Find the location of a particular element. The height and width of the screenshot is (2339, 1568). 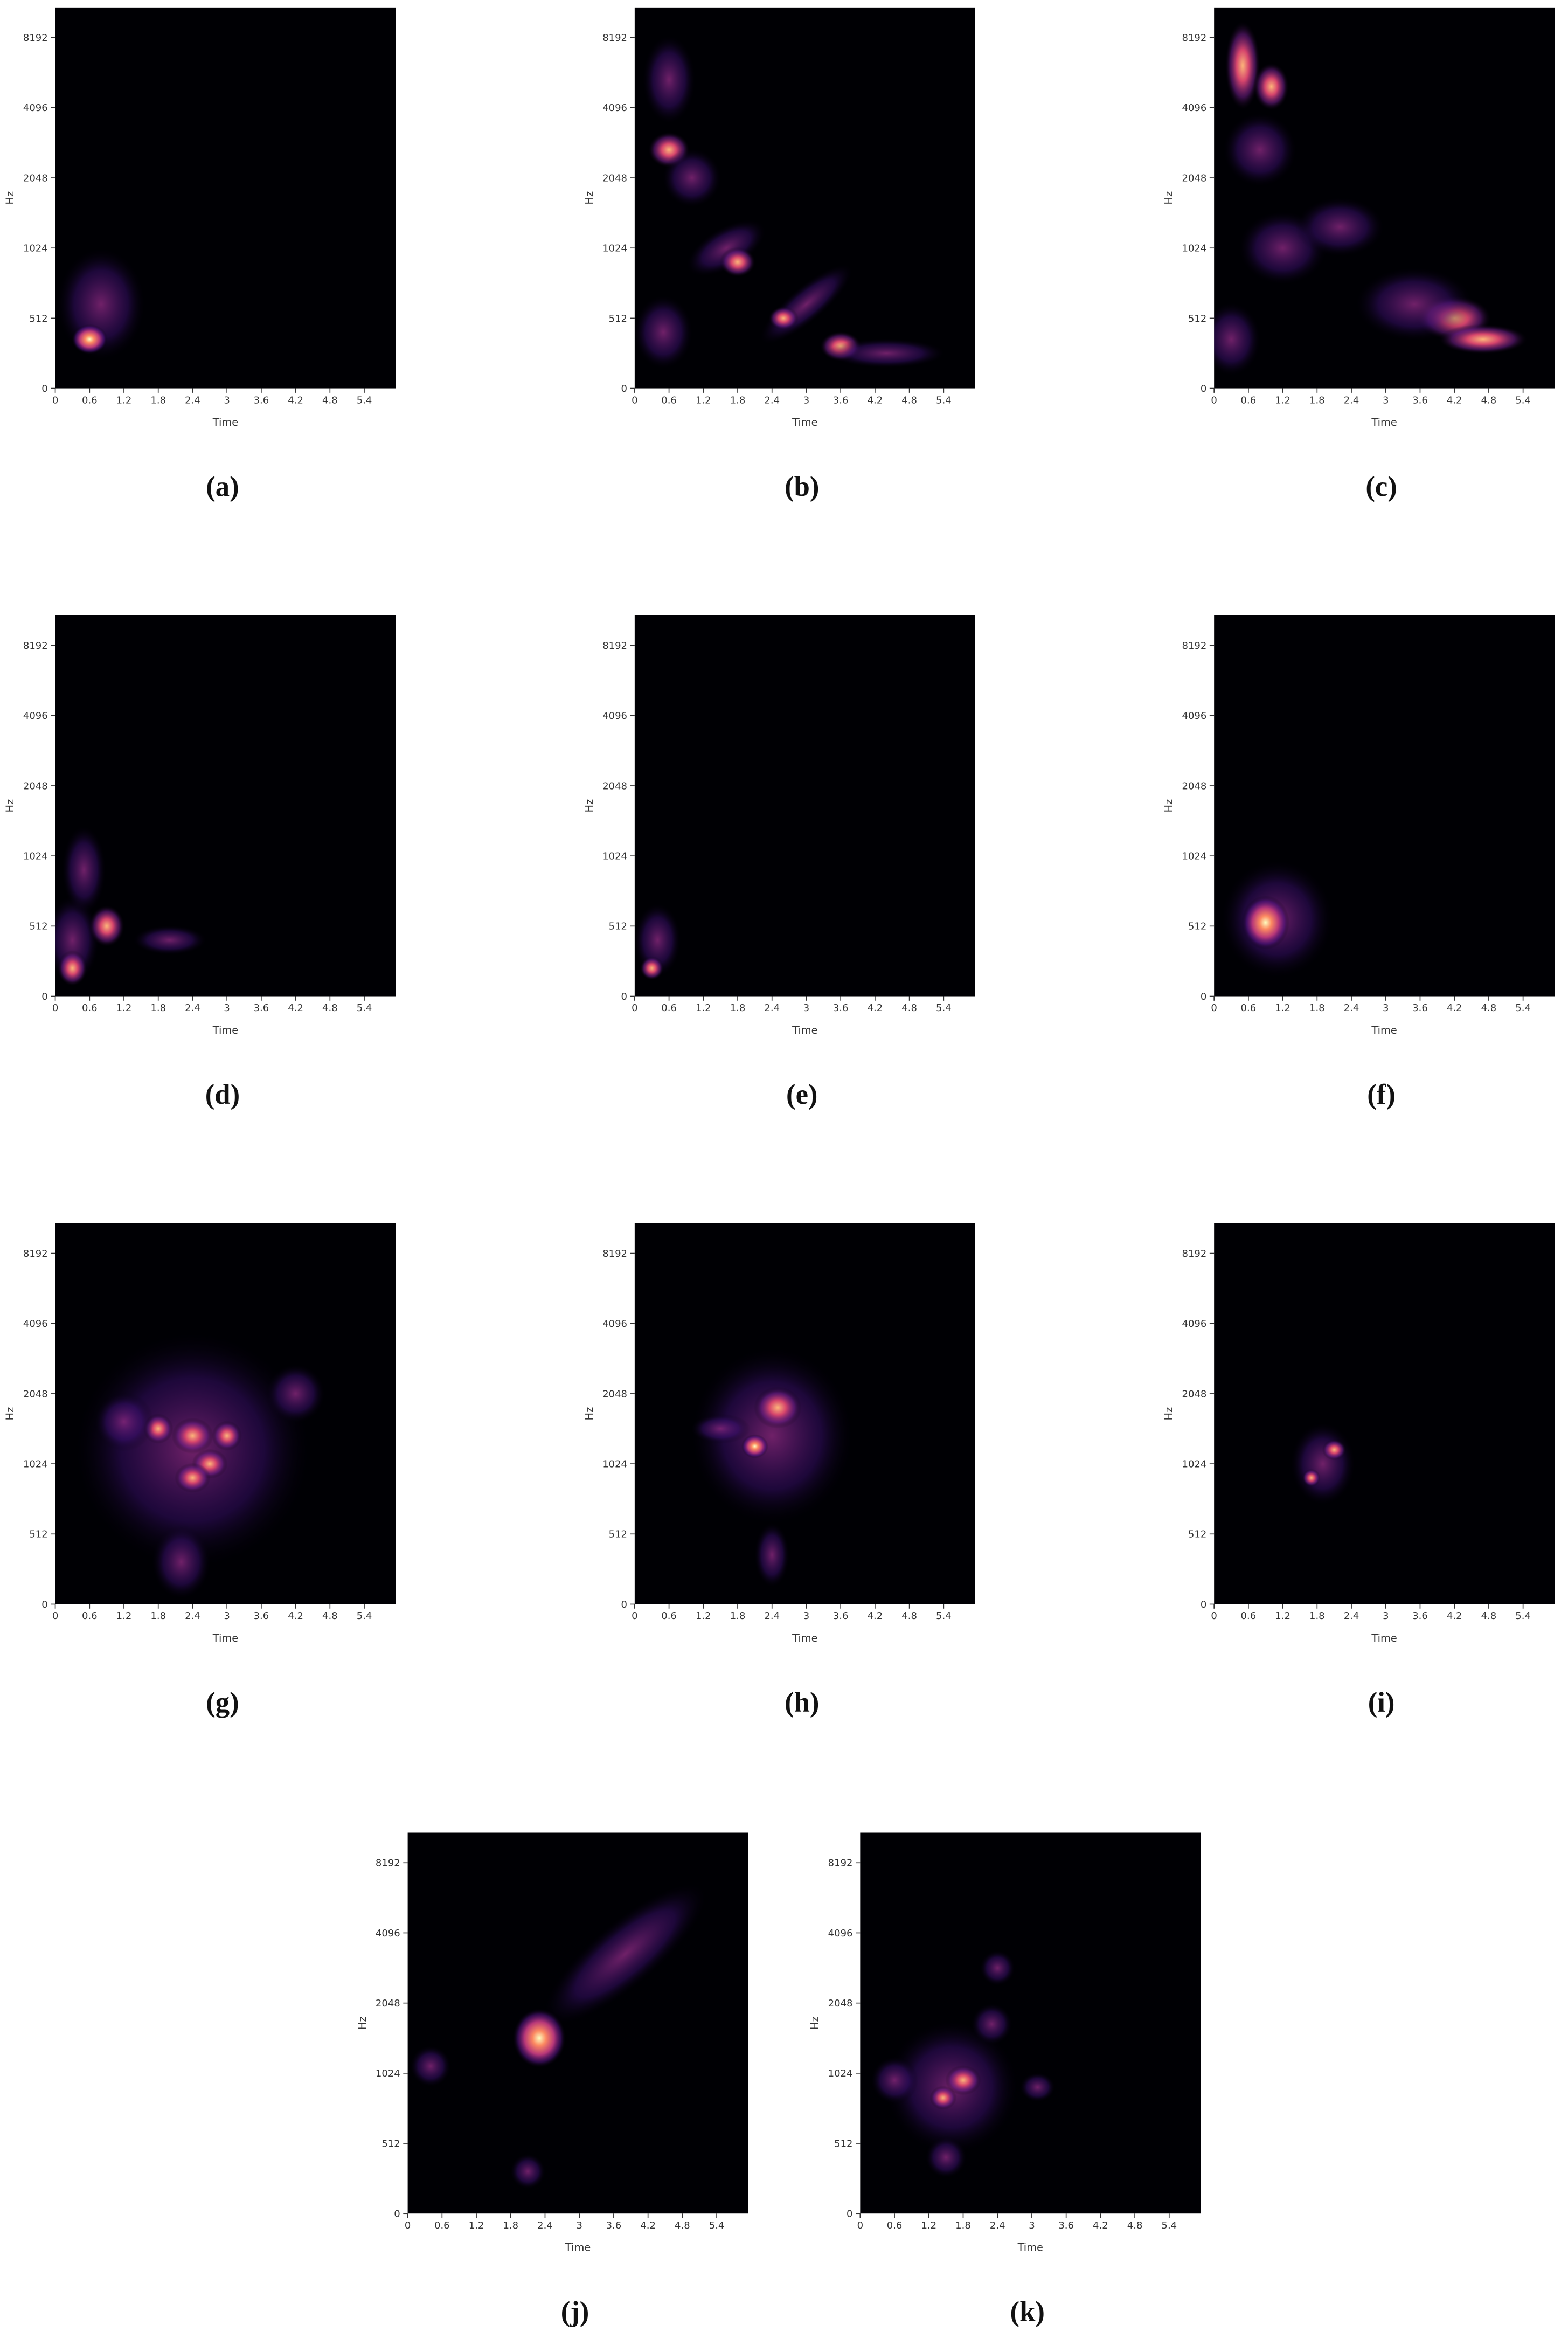

panel-caption: (g) is located at coordinates (222, 1703).